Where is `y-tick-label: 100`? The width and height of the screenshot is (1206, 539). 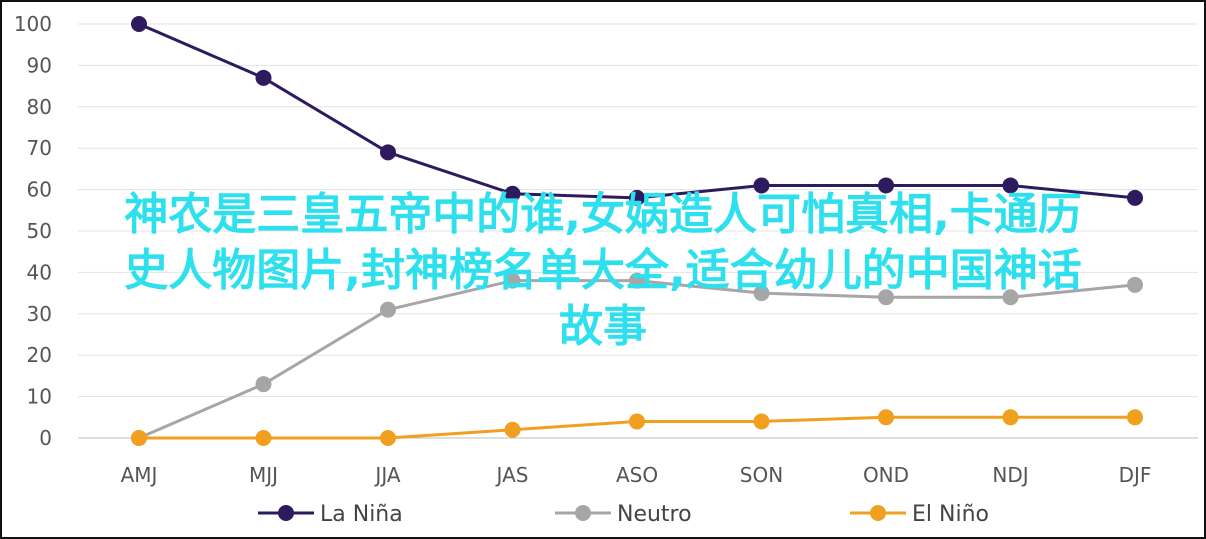
y-tick-label: 100 is located at coordinates (33, 24).